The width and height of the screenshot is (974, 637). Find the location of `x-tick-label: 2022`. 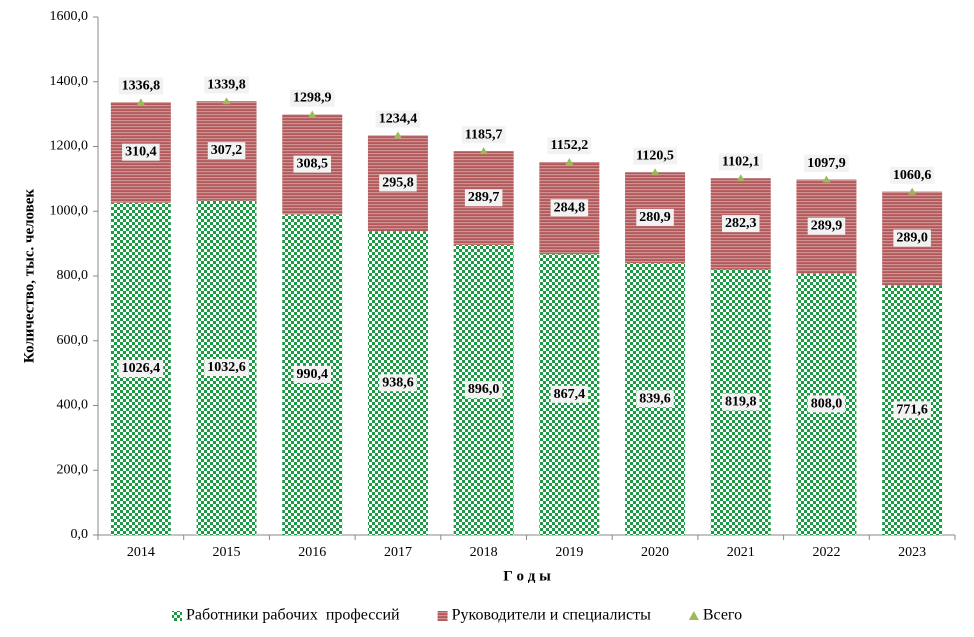

x-tick-label: 2022 is located at coordinates (826, 552).